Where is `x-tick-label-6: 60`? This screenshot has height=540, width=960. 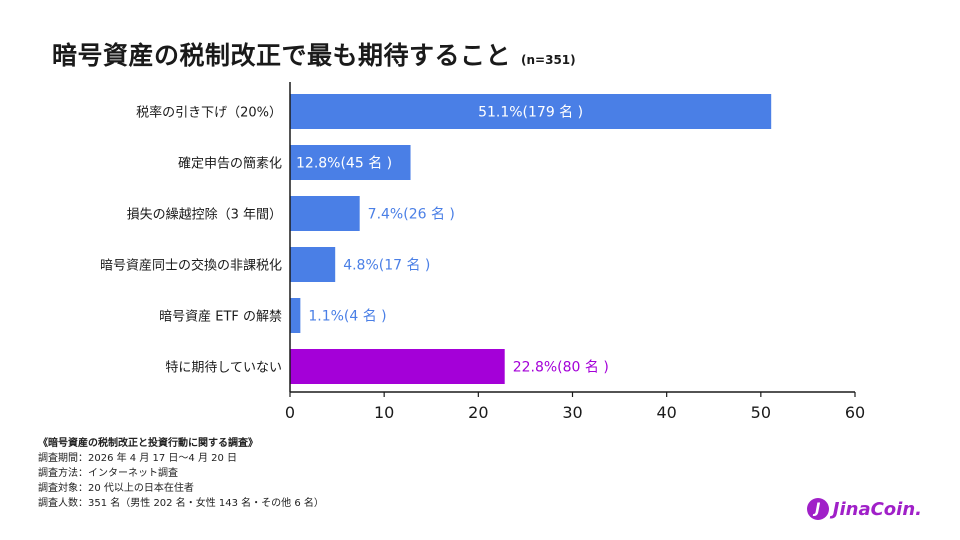
x-tick-label-6: 60 is located at coordinates (855, 412).